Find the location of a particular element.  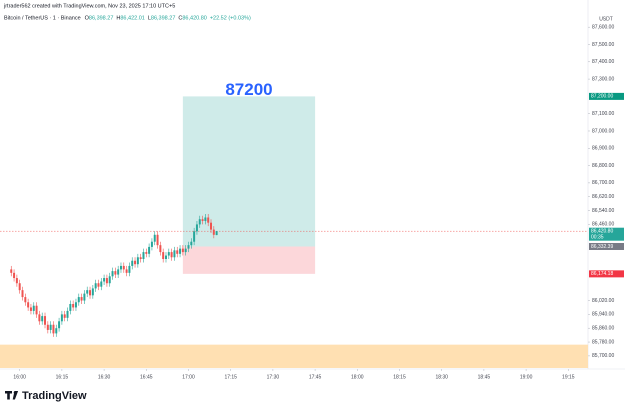

ohlc-label: O is located at coordinates (87, 18).